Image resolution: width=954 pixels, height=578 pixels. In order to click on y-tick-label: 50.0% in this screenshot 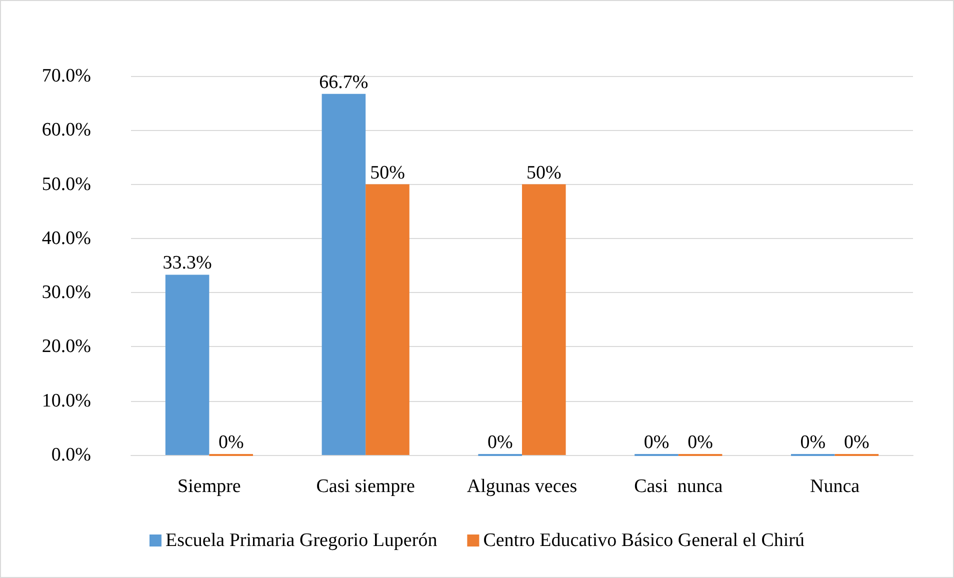, I will do `click(67, 184)`.